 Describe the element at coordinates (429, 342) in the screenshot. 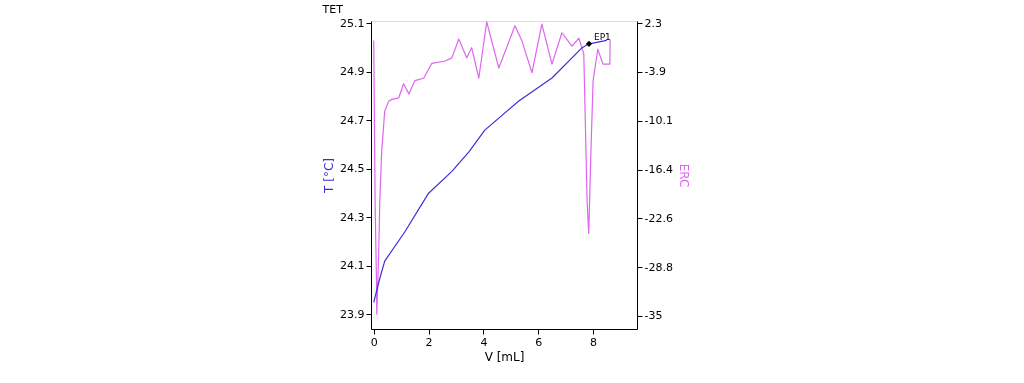

I see `x-tick-label: 2` at that location.